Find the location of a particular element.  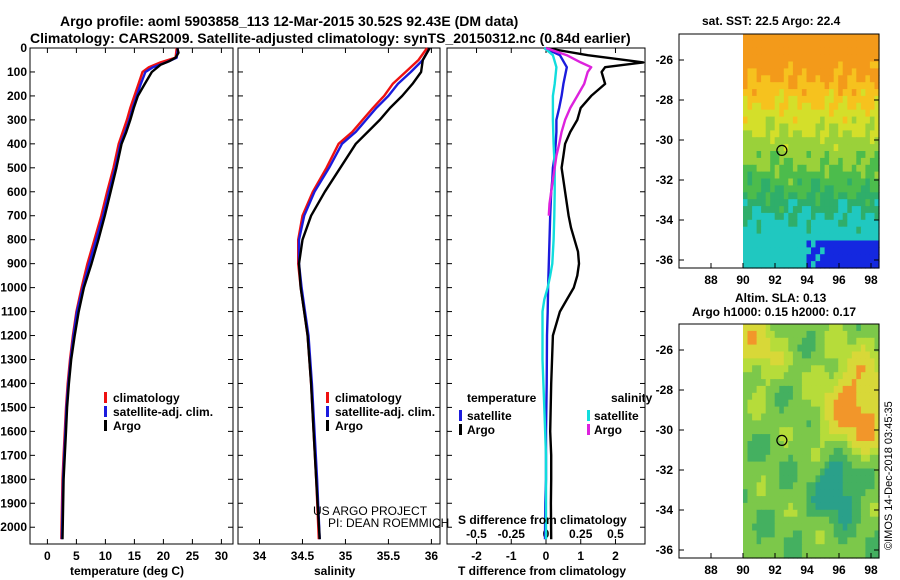

legend-swatch is located at coordinates (588, 429).